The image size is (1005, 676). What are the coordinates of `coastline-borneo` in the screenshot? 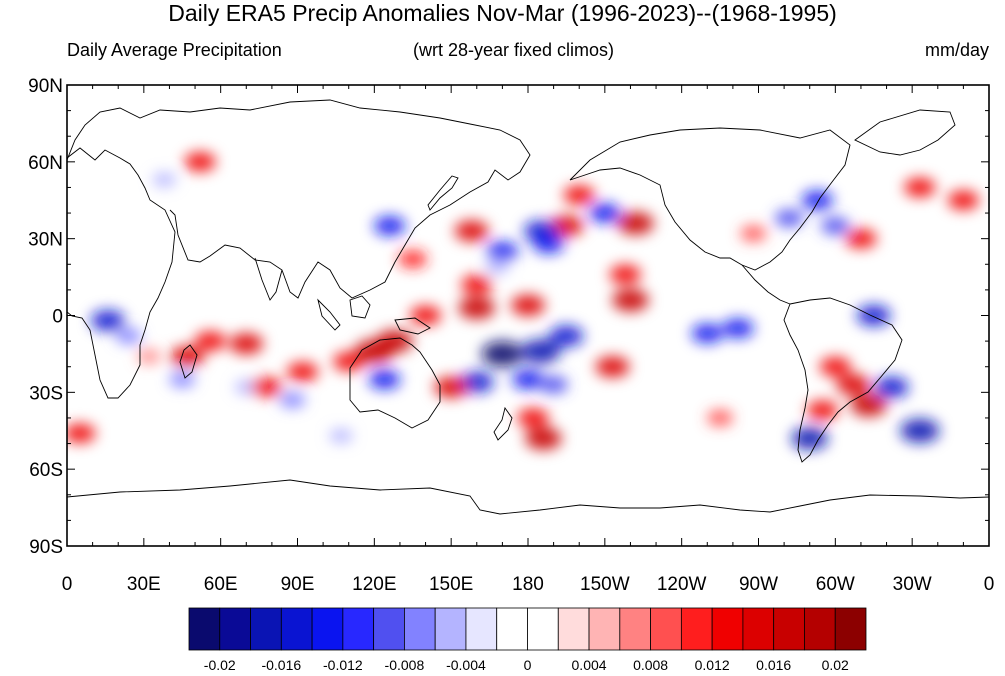 It's located at (360, 307).